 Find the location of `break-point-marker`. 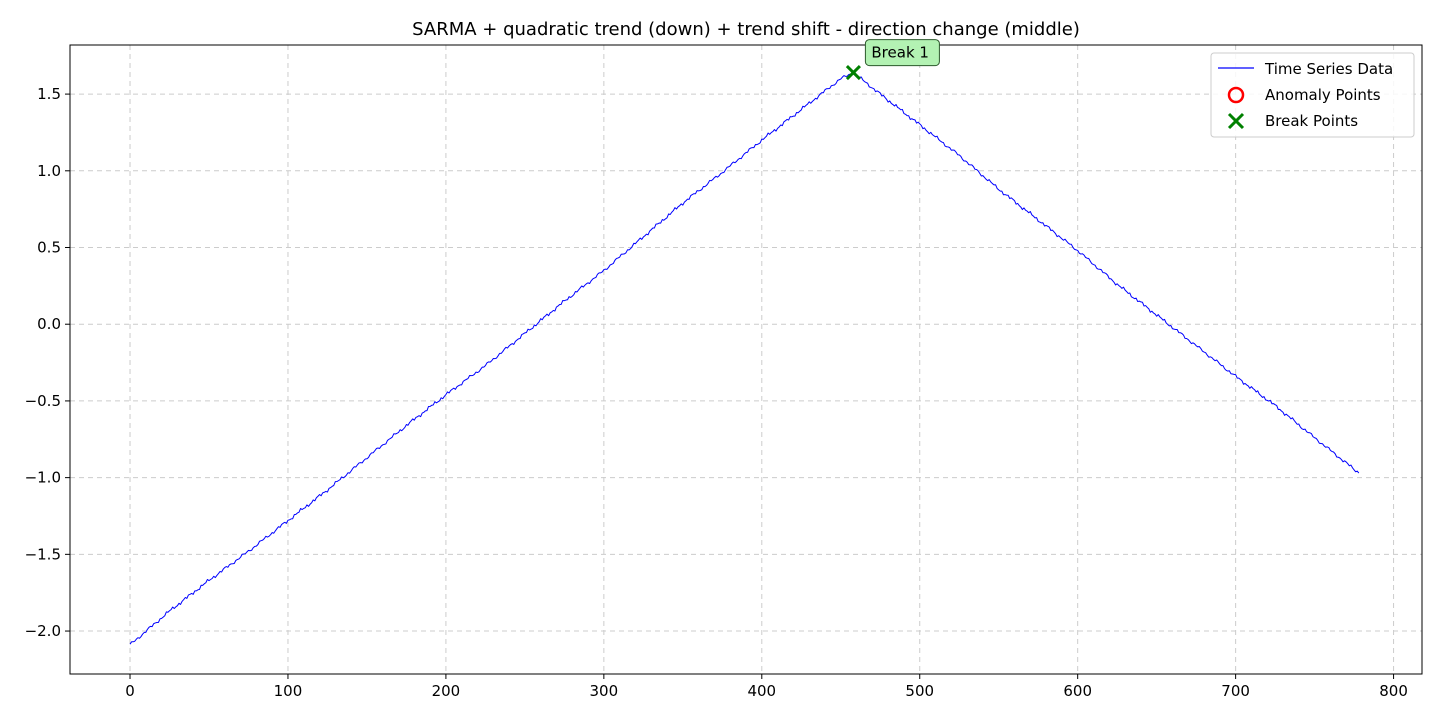

break-point-marker is located at coordinates (853, 73).